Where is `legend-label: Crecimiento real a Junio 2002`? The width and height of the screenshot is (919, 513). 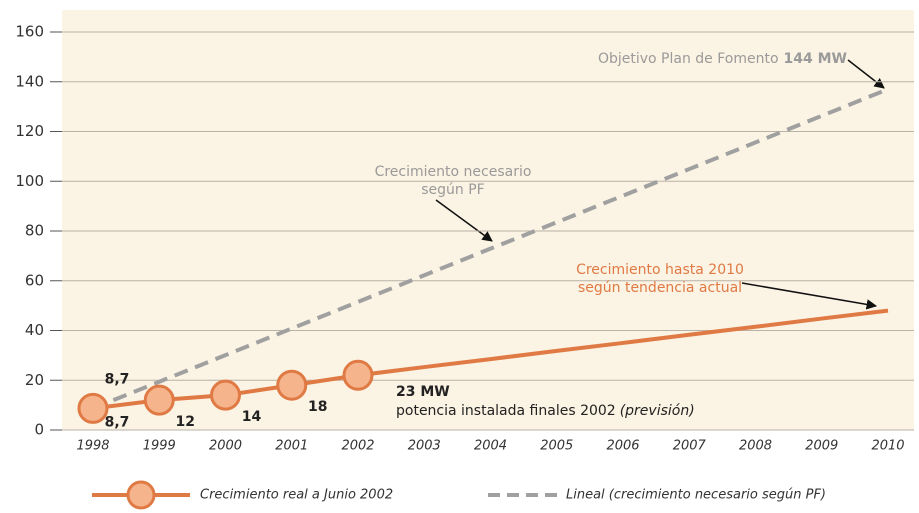 legend-label: Crecimiento real a Junio 2002 is located at coordinates (296, 495).